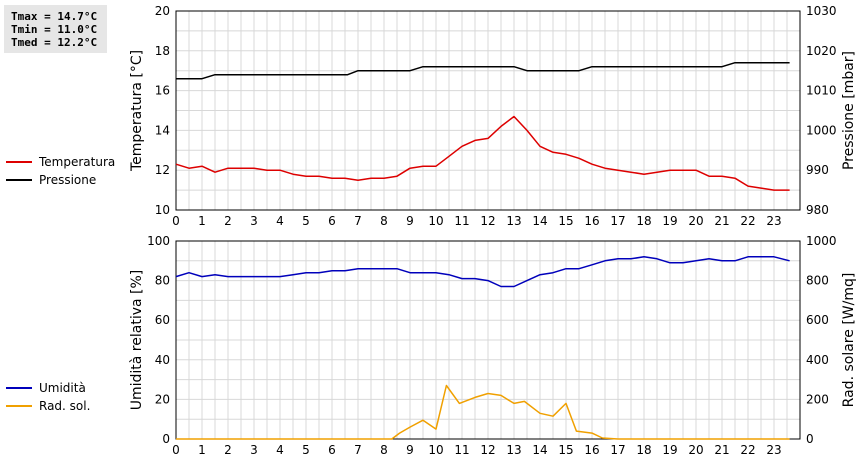 This screenshot has width=860, height=460. I want to click on series-line-temperatura, so click(482, 153).